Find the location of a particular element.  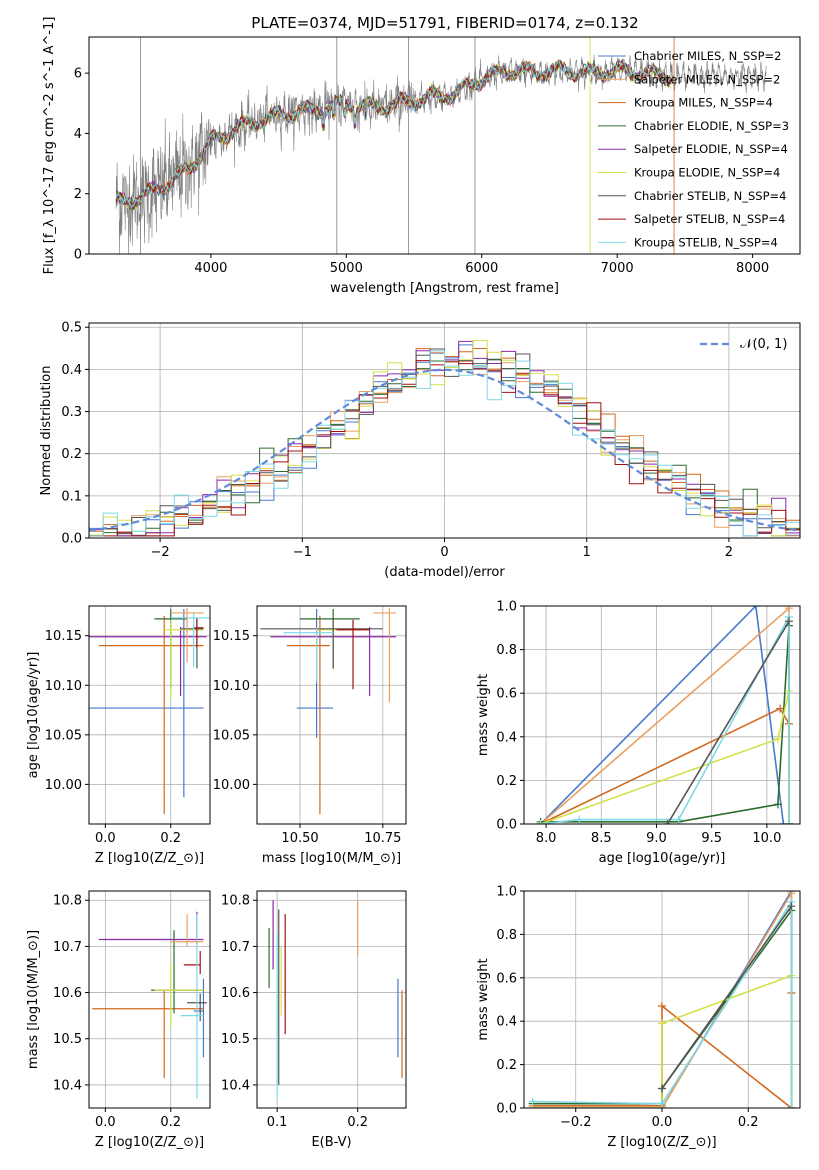

legend-entry: Chabrier STELIB, N_SSP=4 is located at coordinates (710, 196).